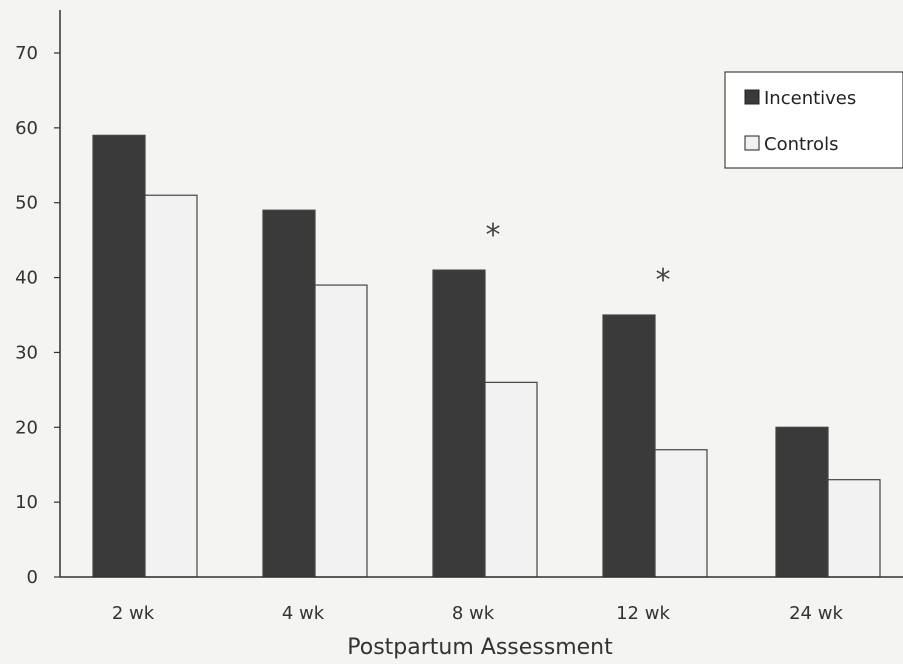  I want to click on legend-box, so click(813, 120).